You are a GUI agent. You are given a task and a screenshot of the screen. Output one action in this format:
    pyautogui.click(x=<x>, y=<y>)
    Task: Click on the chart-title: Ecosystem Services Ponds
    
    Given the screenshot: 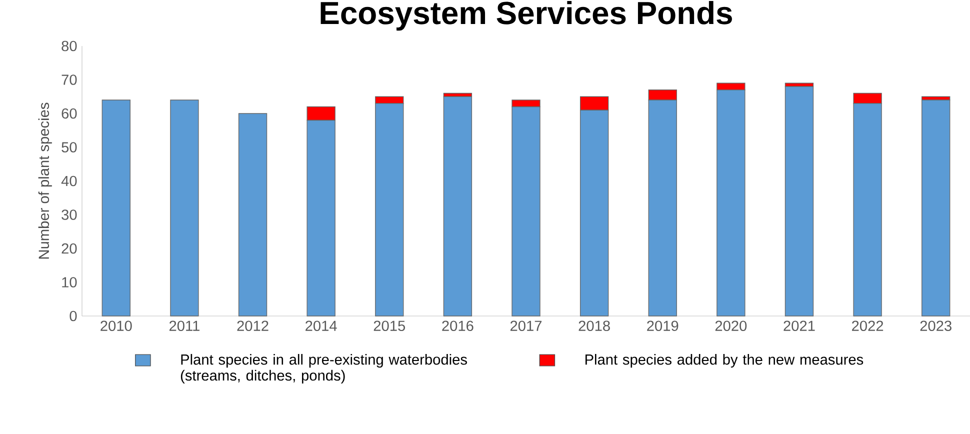 What is the action you would take?
    pyautogui.click(x=526, y=15)
    